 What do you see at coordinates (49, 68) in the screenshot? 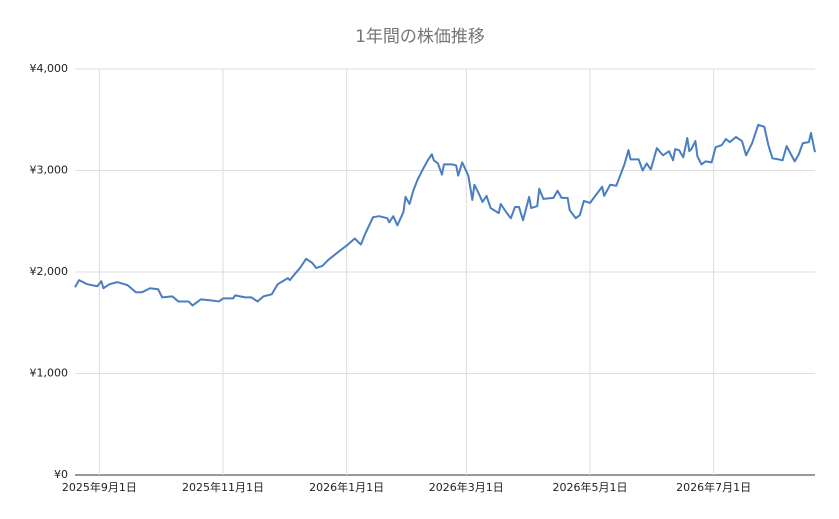
I see `y-tick-label: ¥4,000` at bounding box center [49, 68].